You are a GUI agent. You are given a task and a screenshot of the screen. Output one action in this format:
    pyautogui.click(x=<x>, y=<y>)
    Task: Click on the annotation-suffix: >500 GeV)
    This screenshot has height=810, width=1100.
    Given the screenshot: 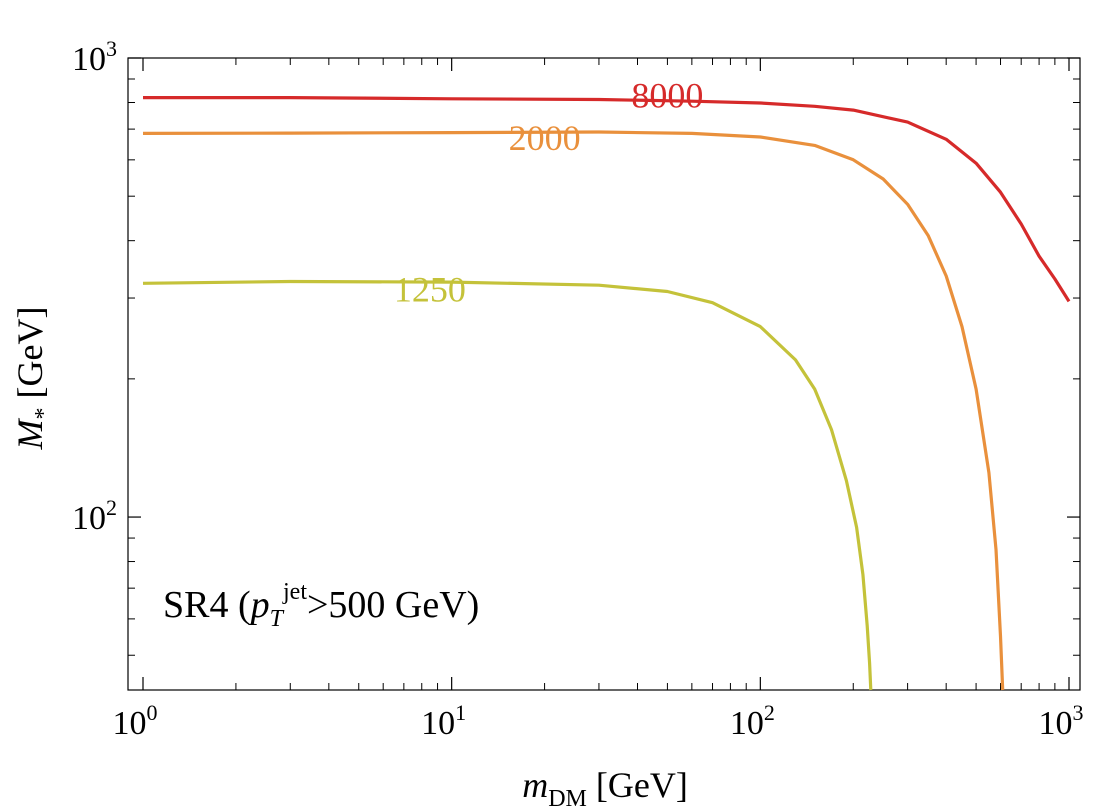 What is the action you would take?
    pyautogui.click(x=393, y=605)
    